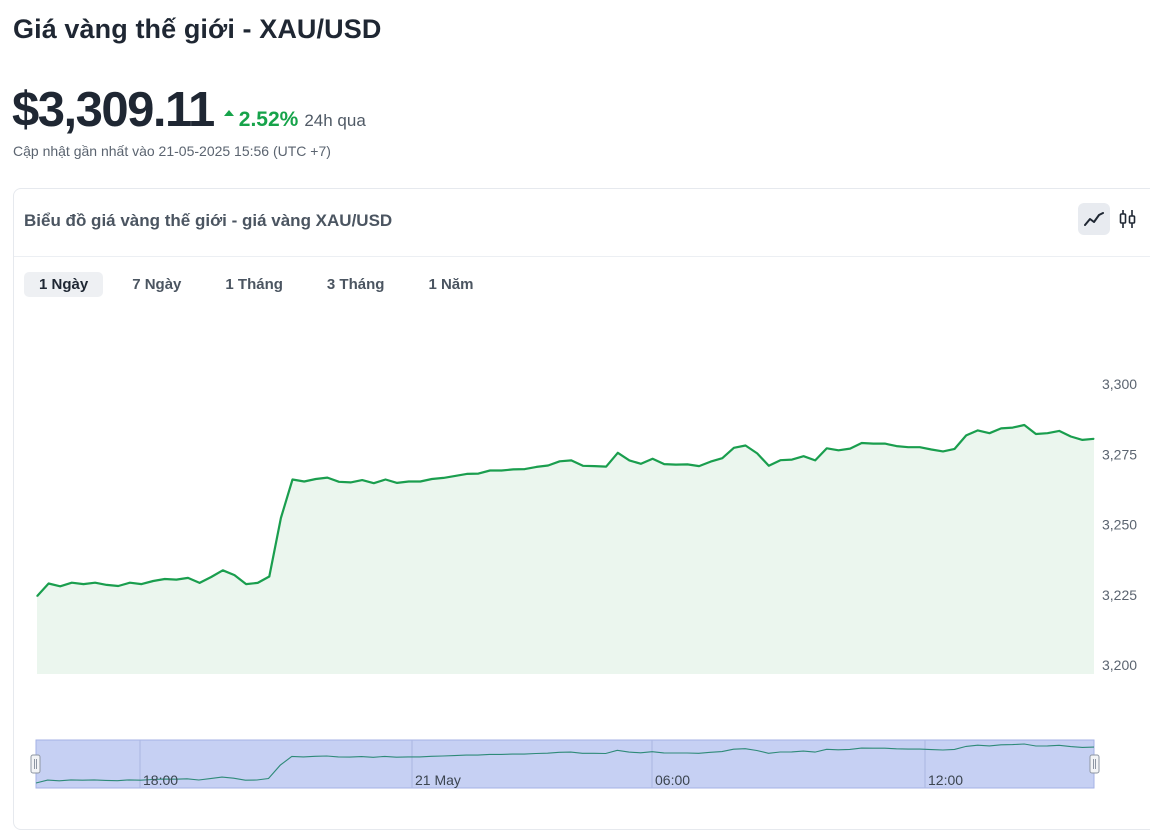  I want to click on range-tab-1d: 1 Ngày, so click(64, 284).